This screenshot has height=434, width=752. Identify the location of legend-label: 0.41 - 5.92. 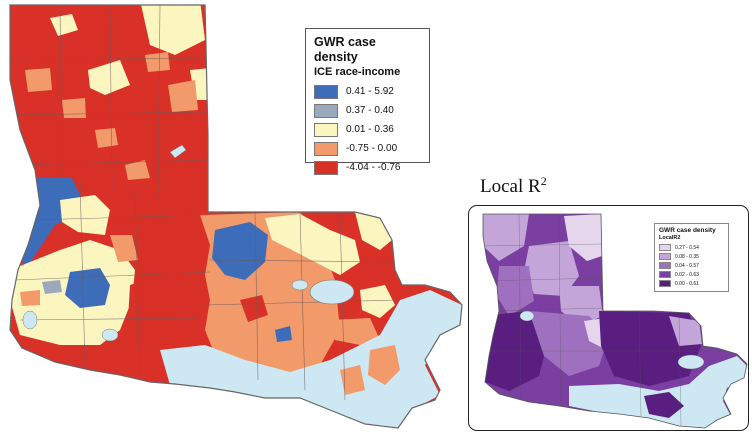
(370, 91).